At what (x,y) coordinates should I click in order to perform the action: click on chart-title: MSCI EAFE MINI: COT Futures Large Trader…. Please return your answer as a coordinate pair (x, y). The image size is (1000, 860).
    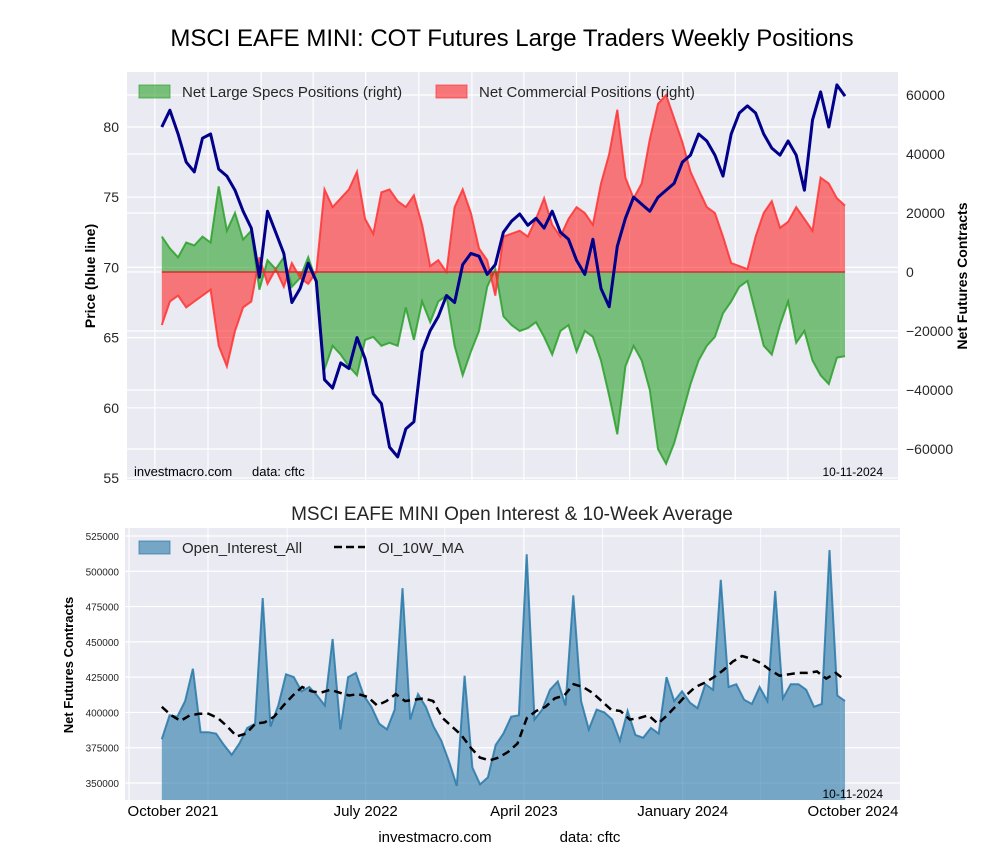
    Looking at the image, I should click on (511, 38).